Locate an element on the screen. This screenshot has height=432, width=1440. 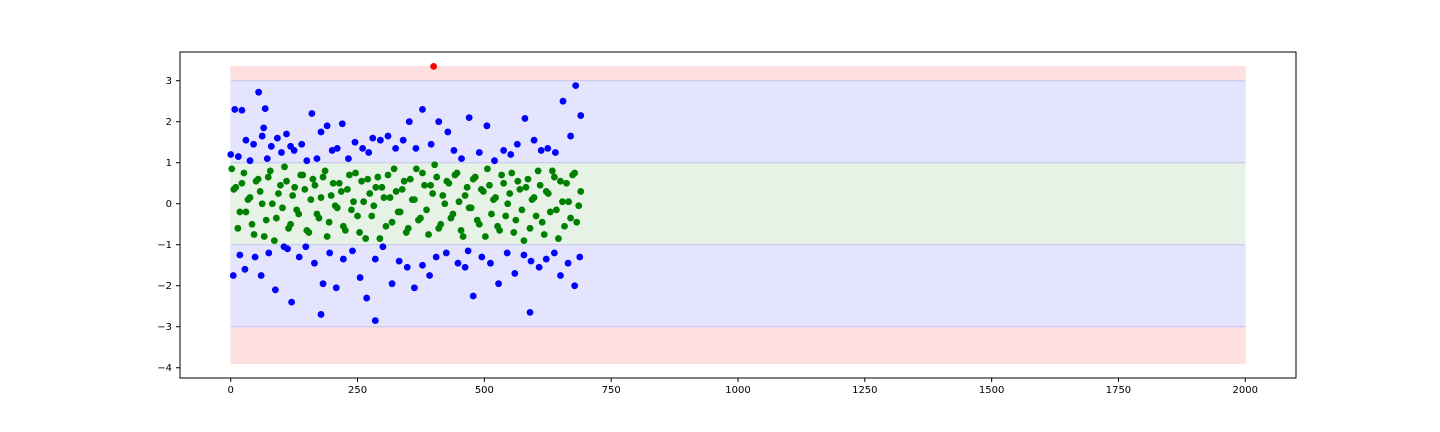
x-tick-label-1: 250 is located at coordinates (357, 390).